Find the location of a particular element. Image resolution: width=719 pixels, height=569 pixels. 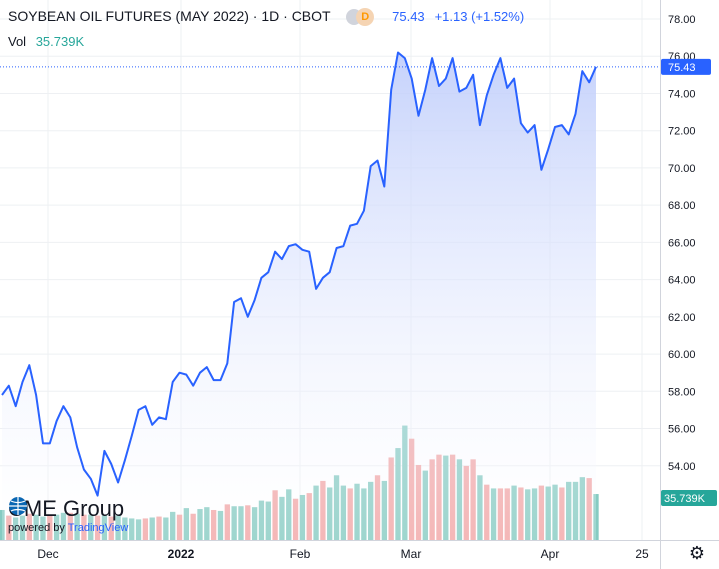

settings-gear-icon: ⚙ is located at coordinates (696, 553).